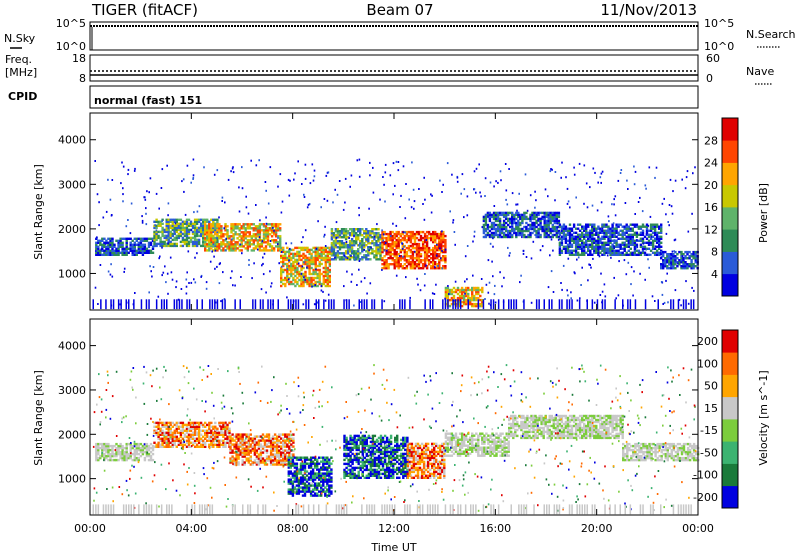  Describe the element at coordinates (72, 273) in the screenshot. I see `y-tick-label: 1000` at that location.